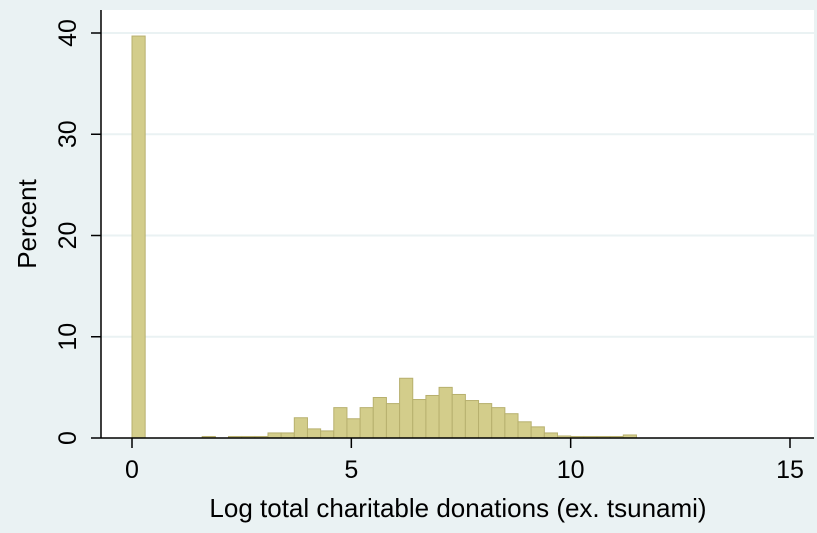 Image resolution: width=817 pixels, height=533 pixels. What do you see at coordinates (68, 438) in the screenshot?
I see `y-tick-label-0: 0` at bounding box center [68, 438].